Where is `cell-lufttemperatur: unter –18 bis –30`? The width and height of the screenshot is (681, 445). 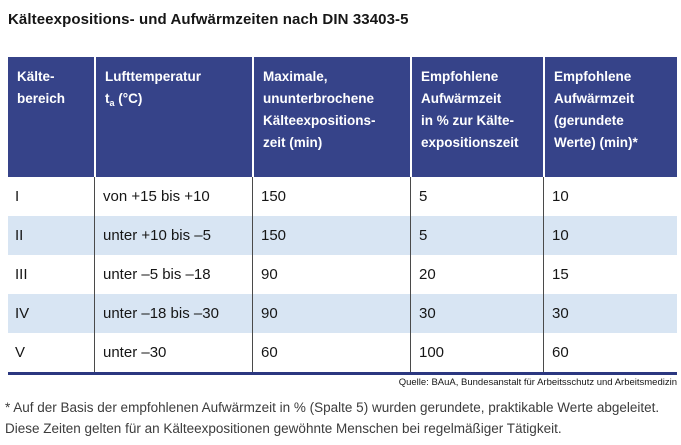
cell-lufttemperatur: unter –18 bis –30 is located at coordinates (173, 313).